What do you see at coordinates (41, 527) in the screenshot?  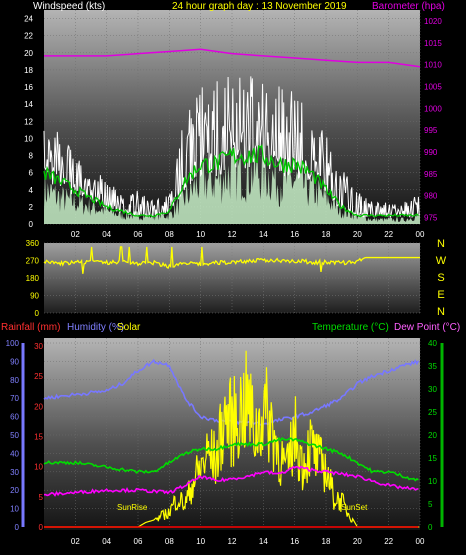 I see `rainfall-tick-label: 0` at bounding box center [41, 527].